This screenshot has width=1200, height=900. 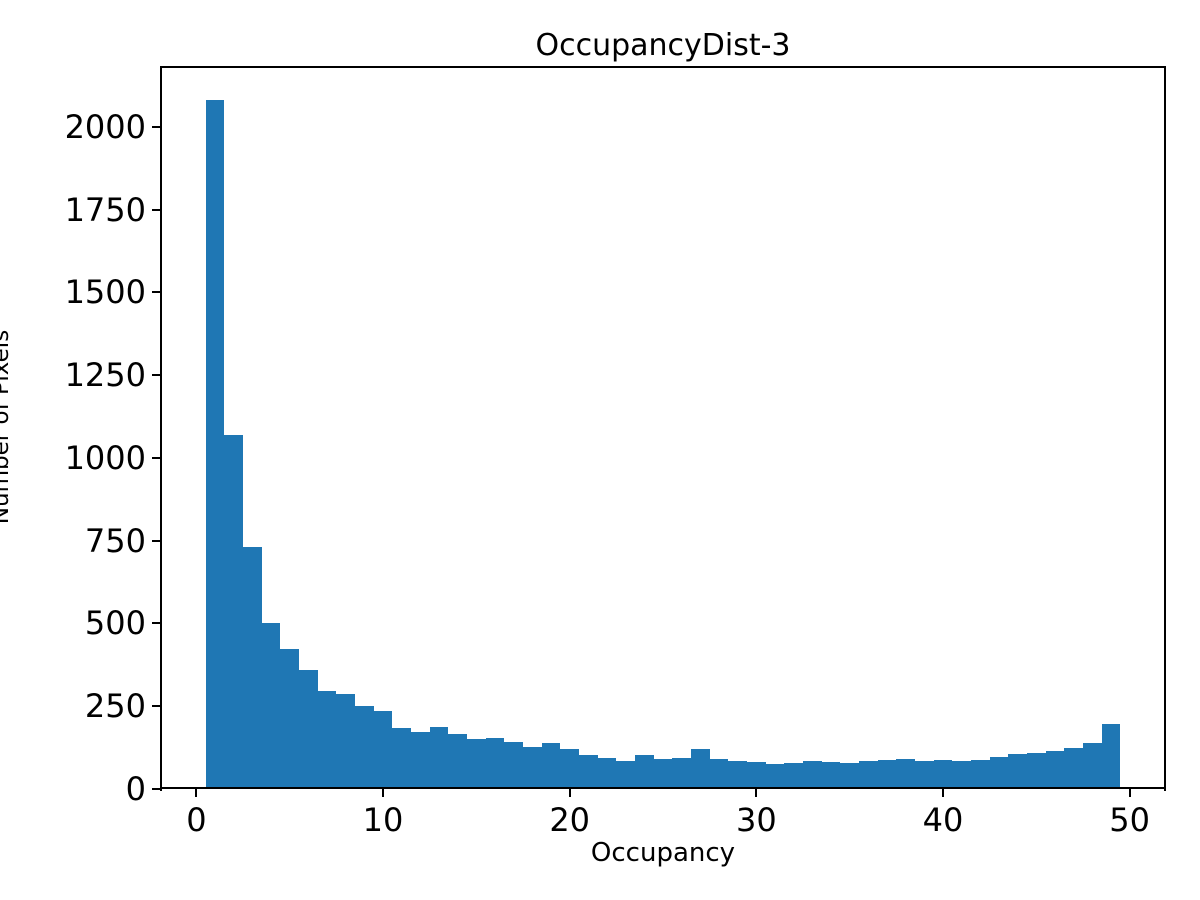 I want to click on y-tick-label: 1750, so click(x=105, y=209).